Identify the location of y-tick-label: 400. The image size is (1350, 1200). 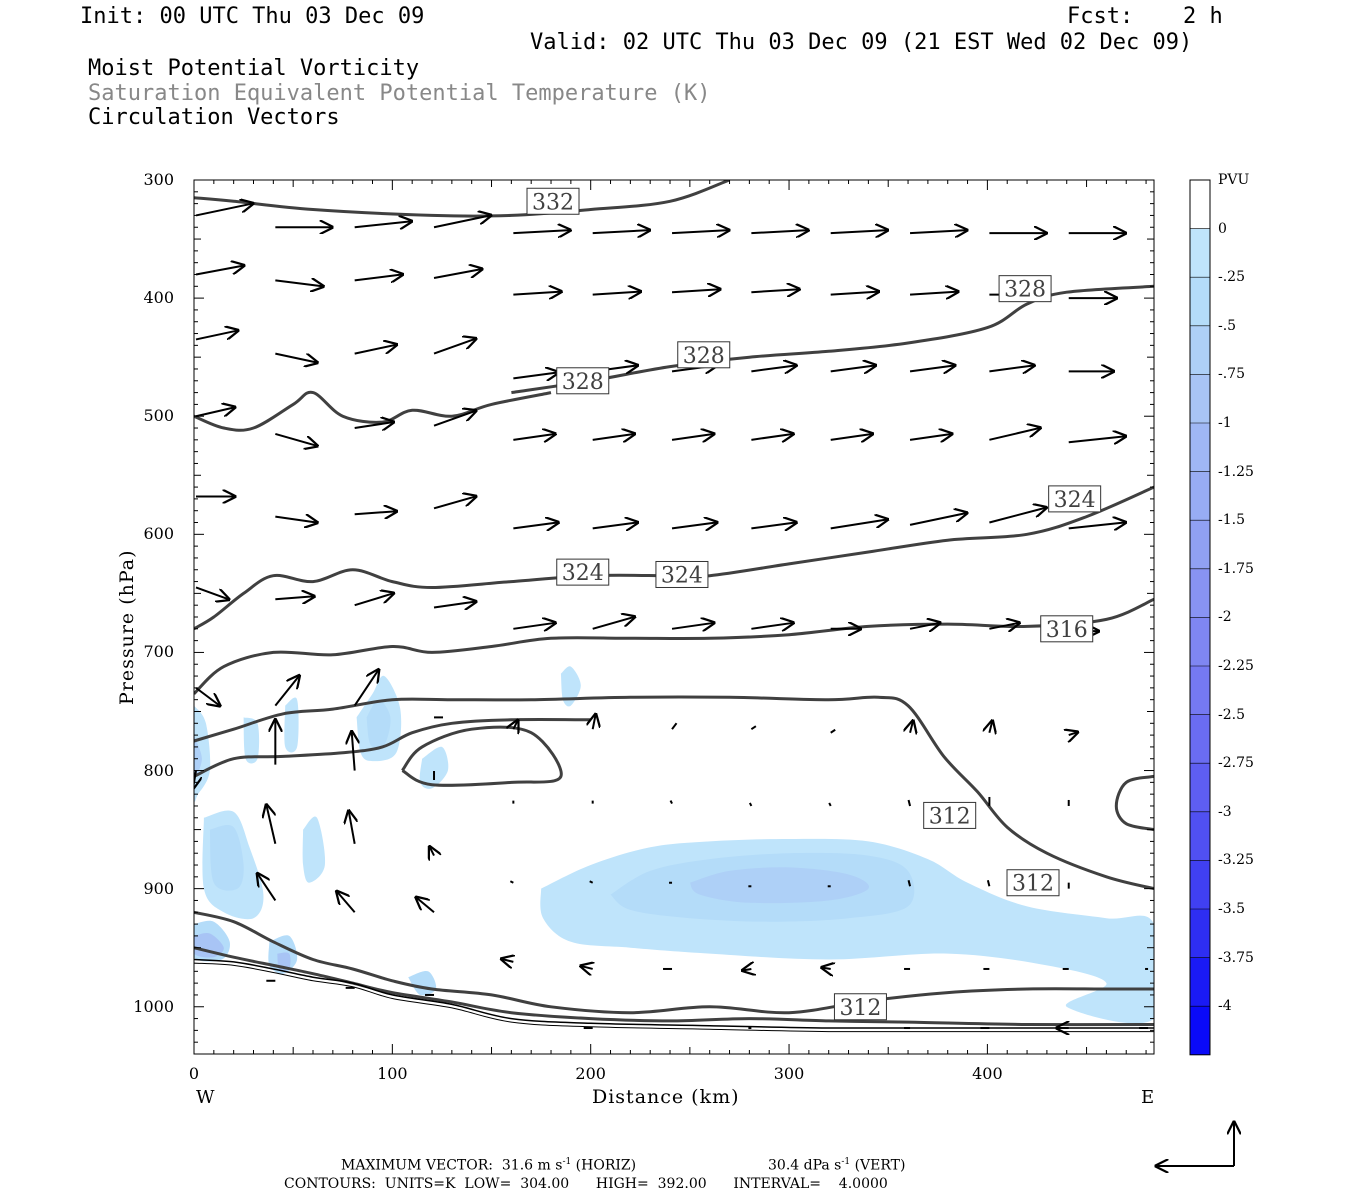
(158, 298).